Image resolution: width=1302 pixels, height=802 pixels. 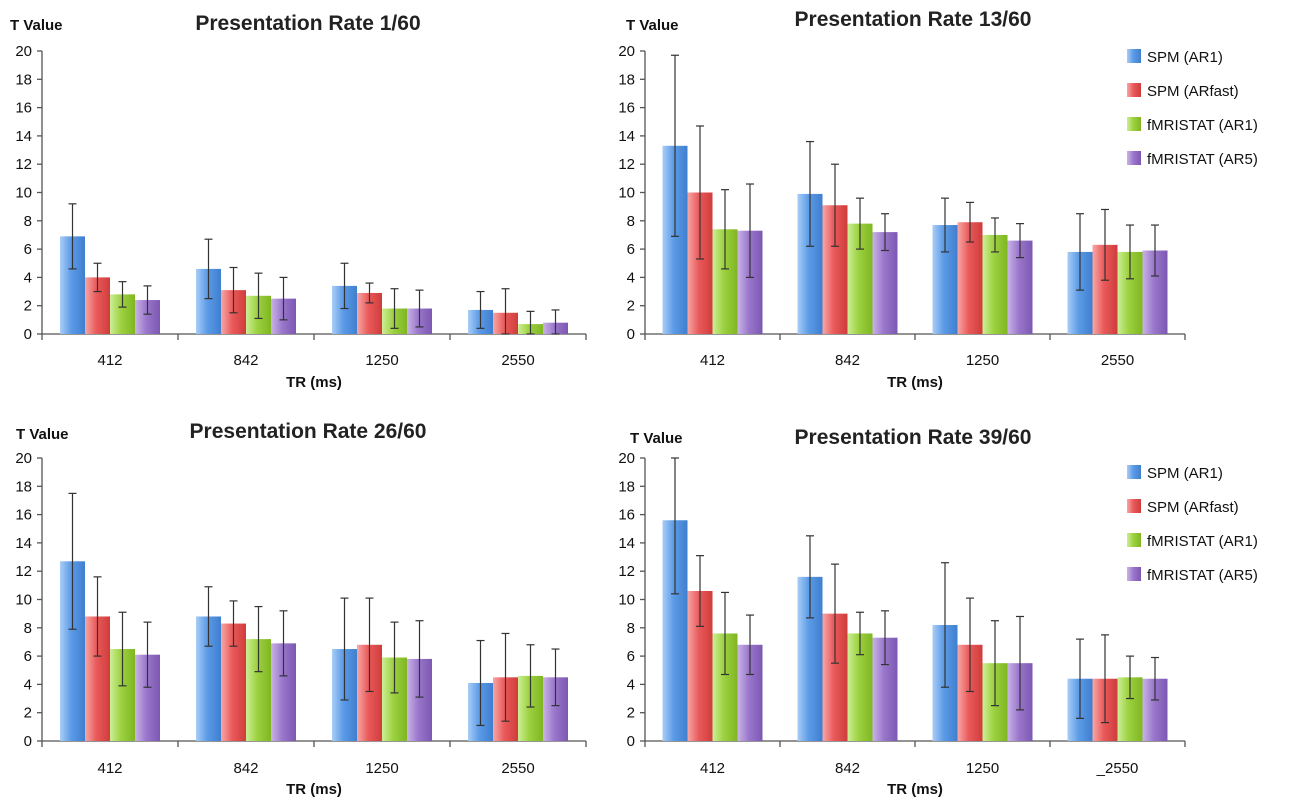 What do you see at coordinates (913, 437) in the screenshot?
I see `chart-title: Presentation Rate 39/60` at bounding box center [913, 437].